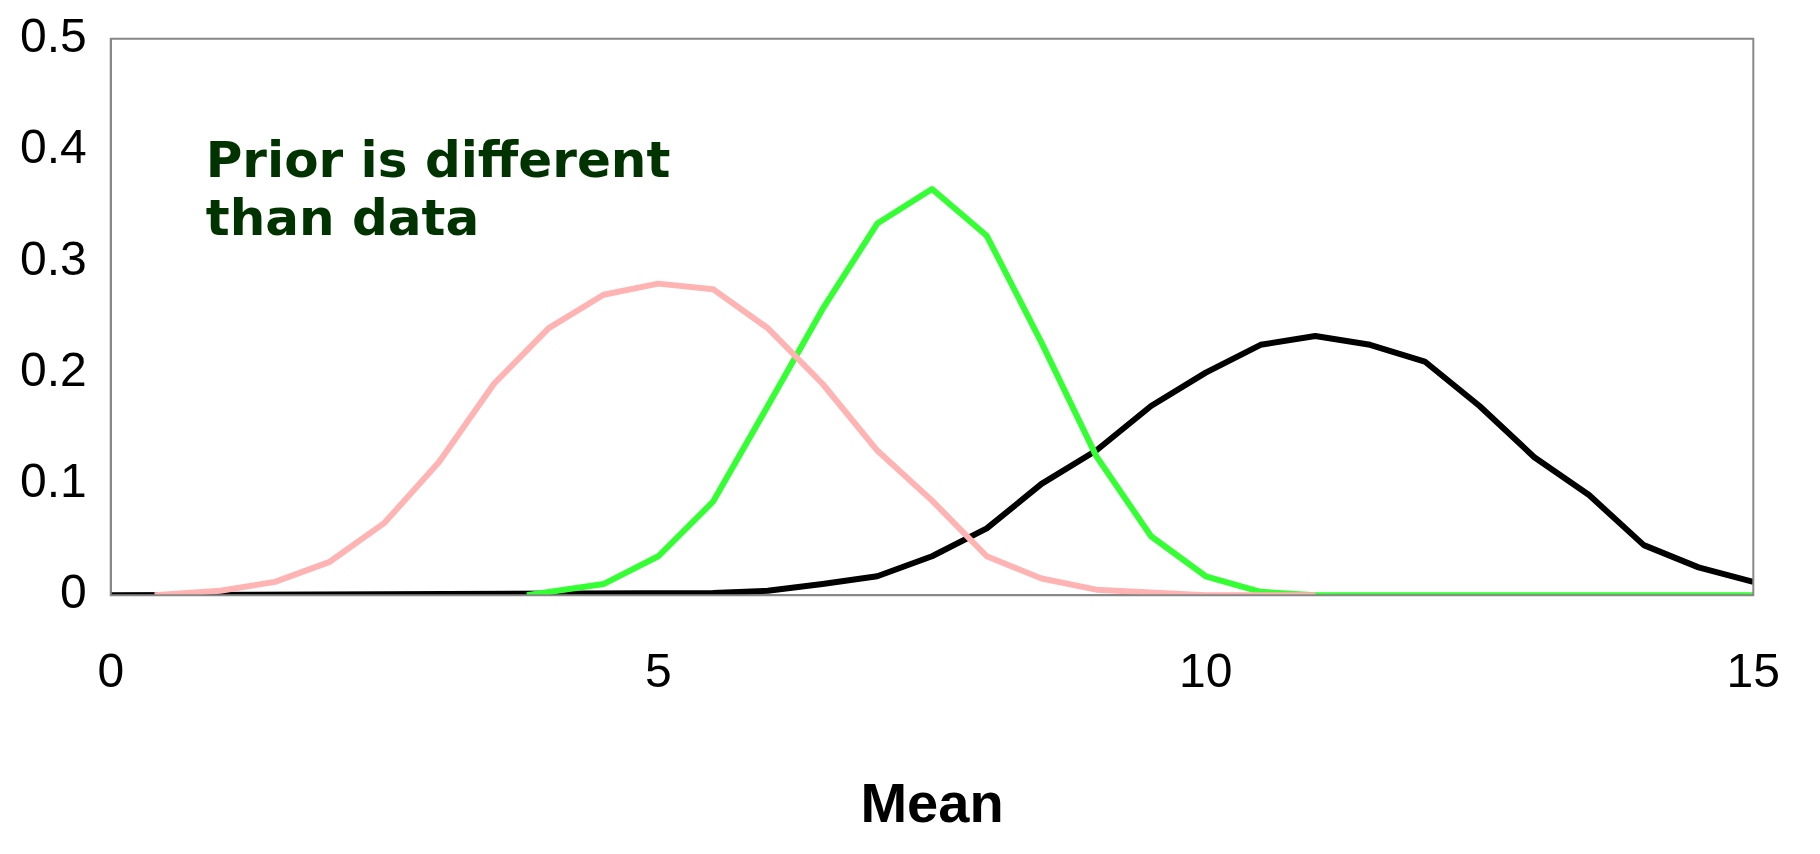 This screenshot has width=1820, height=854. Describe the element at coordinates (53, 36) in the screenshot. I see `y-tick-label: 0.5` at that location.